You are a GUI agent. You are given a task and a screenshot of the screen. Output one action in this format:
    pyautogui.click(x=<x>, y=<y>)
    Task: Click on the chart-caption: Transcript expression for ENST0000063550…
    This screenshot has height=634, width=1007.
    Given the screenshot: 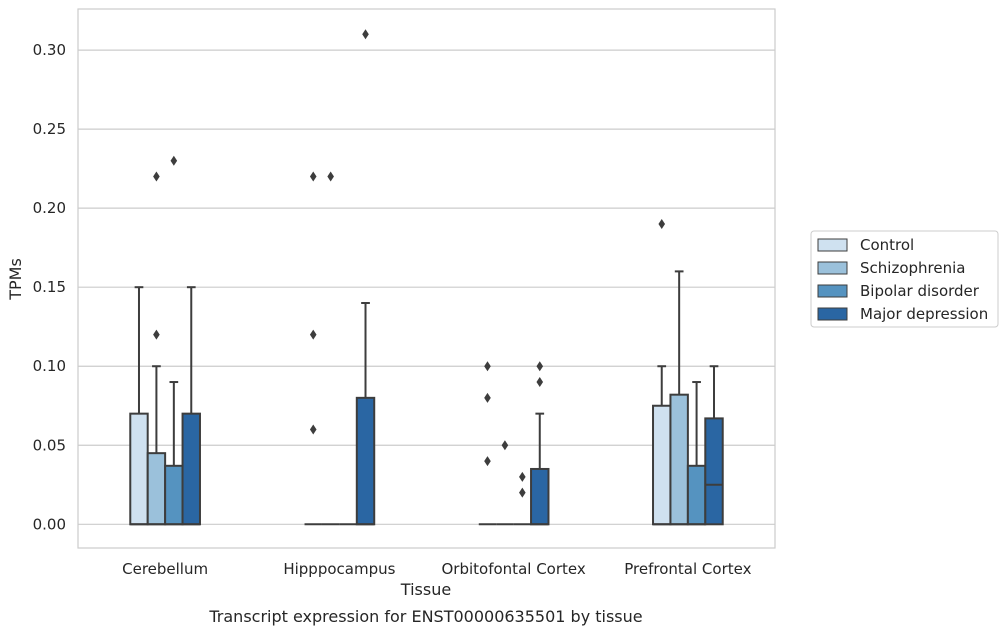 What is the action you would take?
    pyautogui.click(x=425, y=616)
    